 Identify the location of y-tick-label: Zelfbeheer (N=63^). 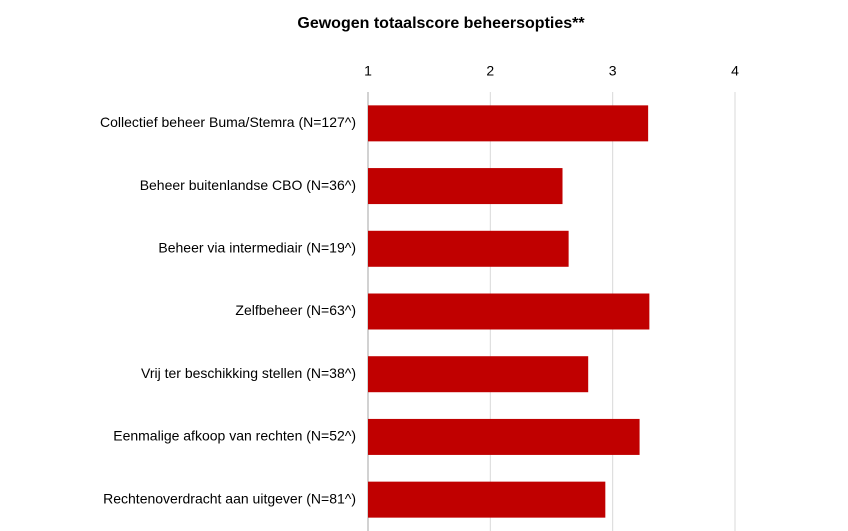
(295, 310).